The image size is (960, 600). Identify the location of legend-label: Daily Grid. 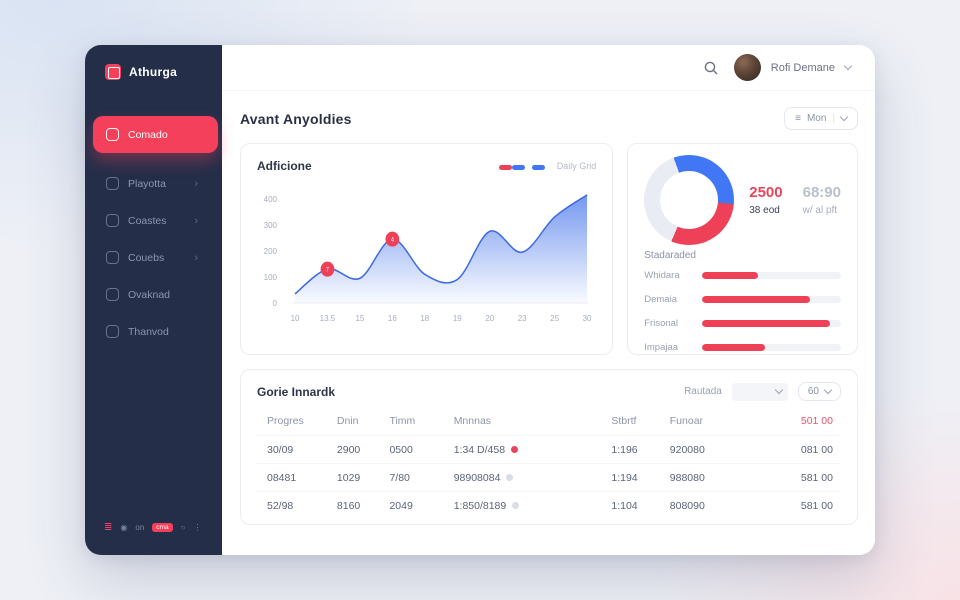
(576, 166).